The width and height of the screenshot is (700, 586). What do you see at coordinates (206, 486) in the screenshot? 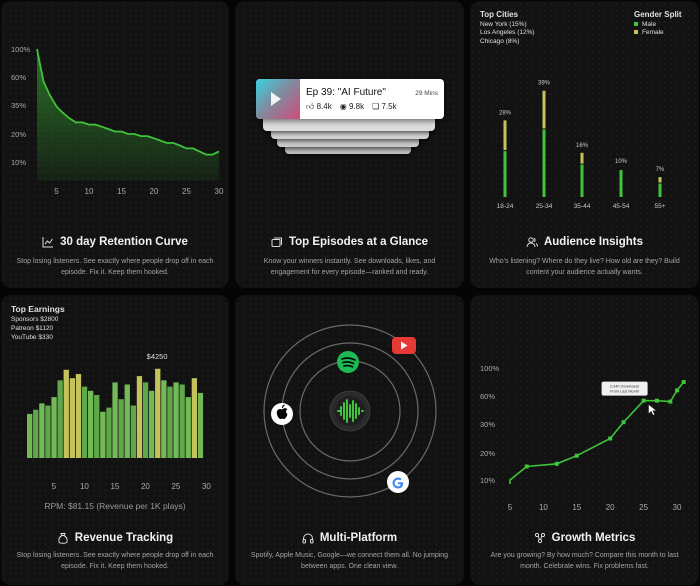
I see `x-tick-label: 30` at bounding box center [206, 486].